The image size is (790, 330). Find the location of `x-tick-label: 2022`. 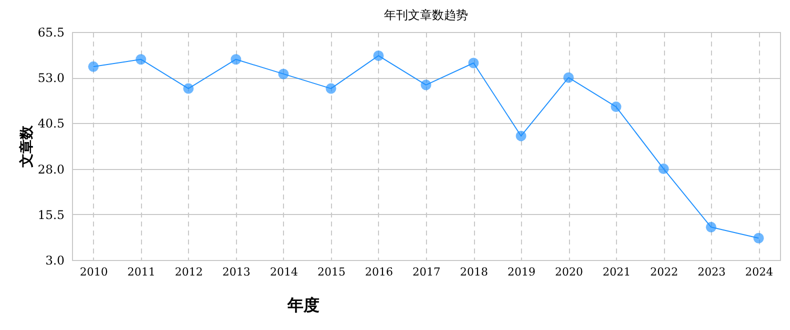

x-tick-label: 2022 is located at coordinates (664, 272).